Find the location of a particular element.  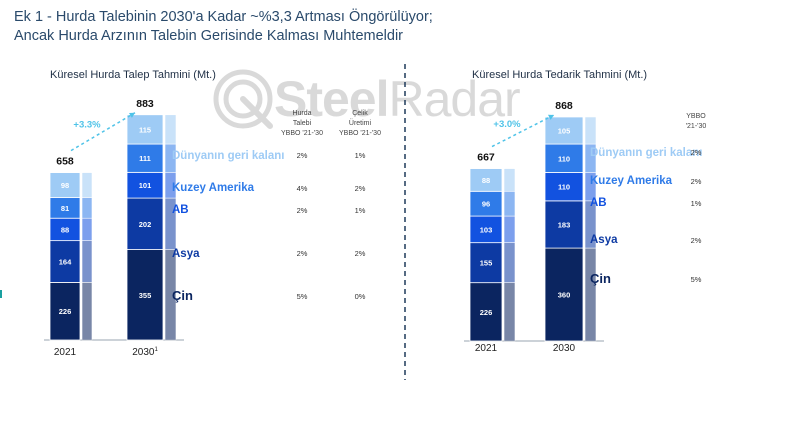

data-label: 111 is located at coordinates (145, 158).